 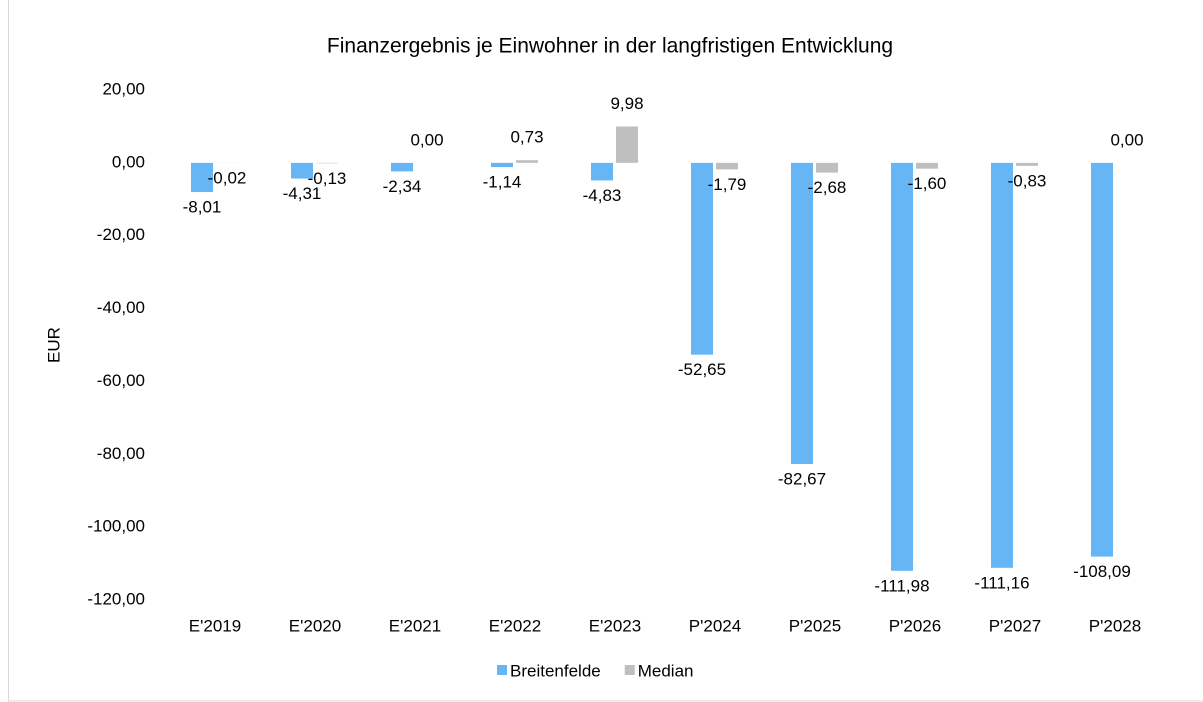 What do you see at coordinates (215, 625) in the screenshot?
I see `x-tick-label: E'2019` at bounding box center [215, 625].